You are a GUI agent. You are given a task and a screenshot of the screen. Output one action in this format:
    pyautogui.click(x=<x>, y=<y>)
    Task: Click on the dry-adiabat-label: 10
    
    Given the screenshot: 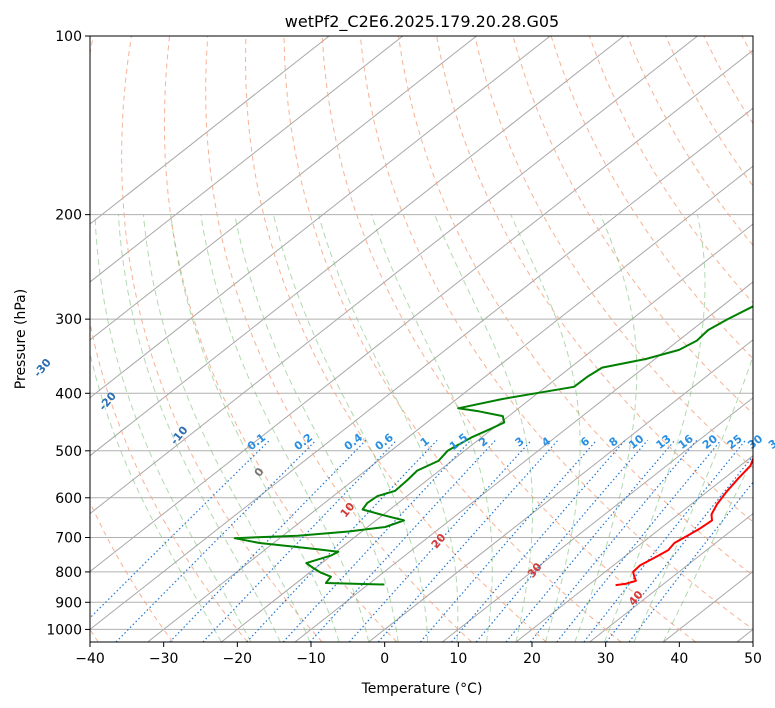 What is the action you would take?
    pyautogui.click(x=348, y=510)
    